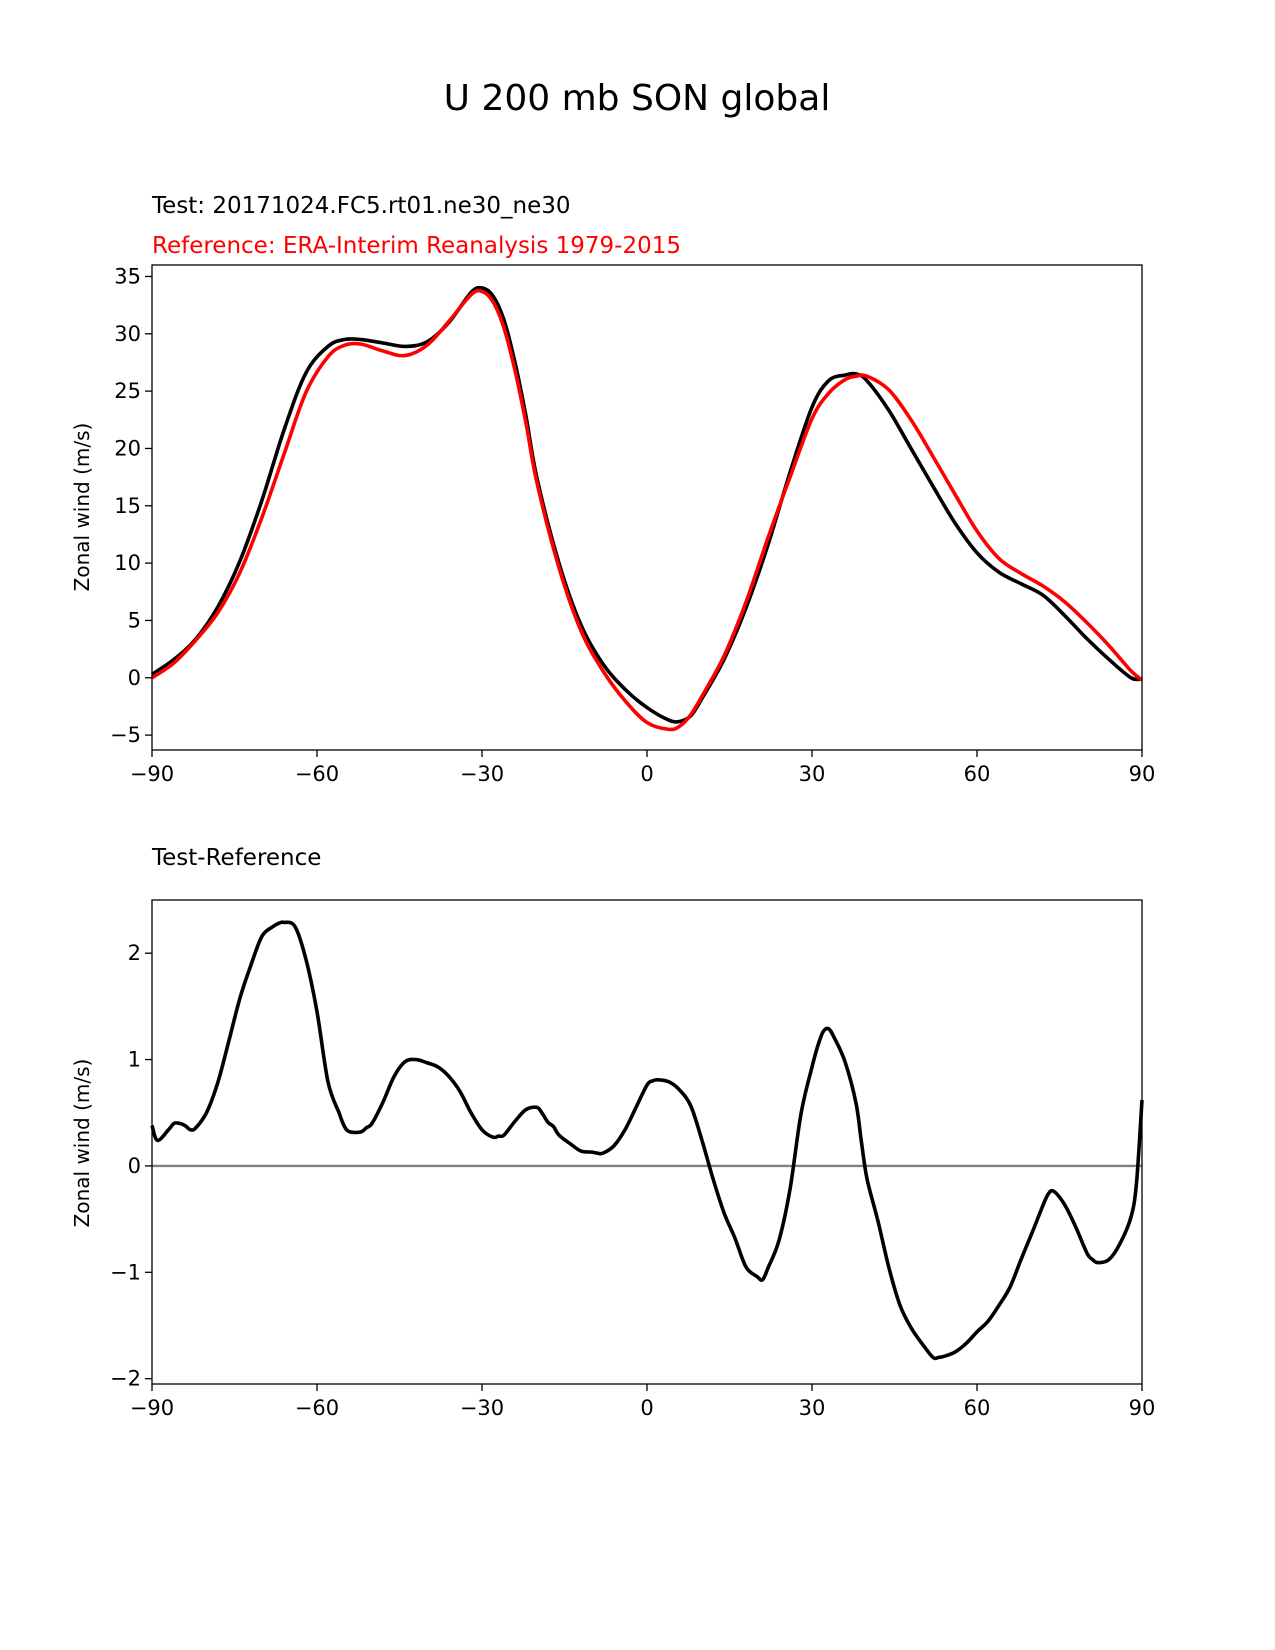  Describe the element at coordinates (127, 506) in the screenshot. I see `y-tick-label: 15` at that location.